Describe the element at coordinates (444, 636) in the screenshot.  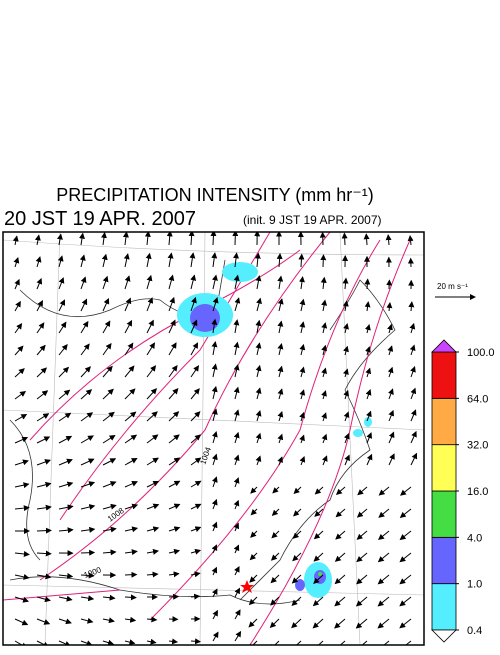
I see `colorbar-under` at that location.